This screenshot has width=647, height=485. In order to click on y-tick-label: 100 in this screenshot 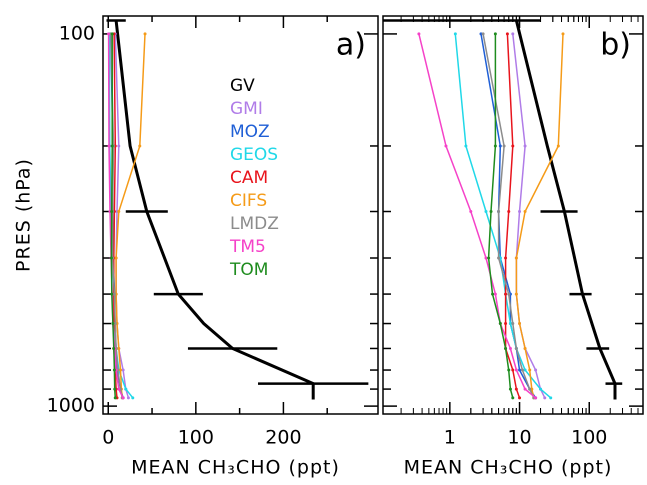, I will do `click(77, 33)`.